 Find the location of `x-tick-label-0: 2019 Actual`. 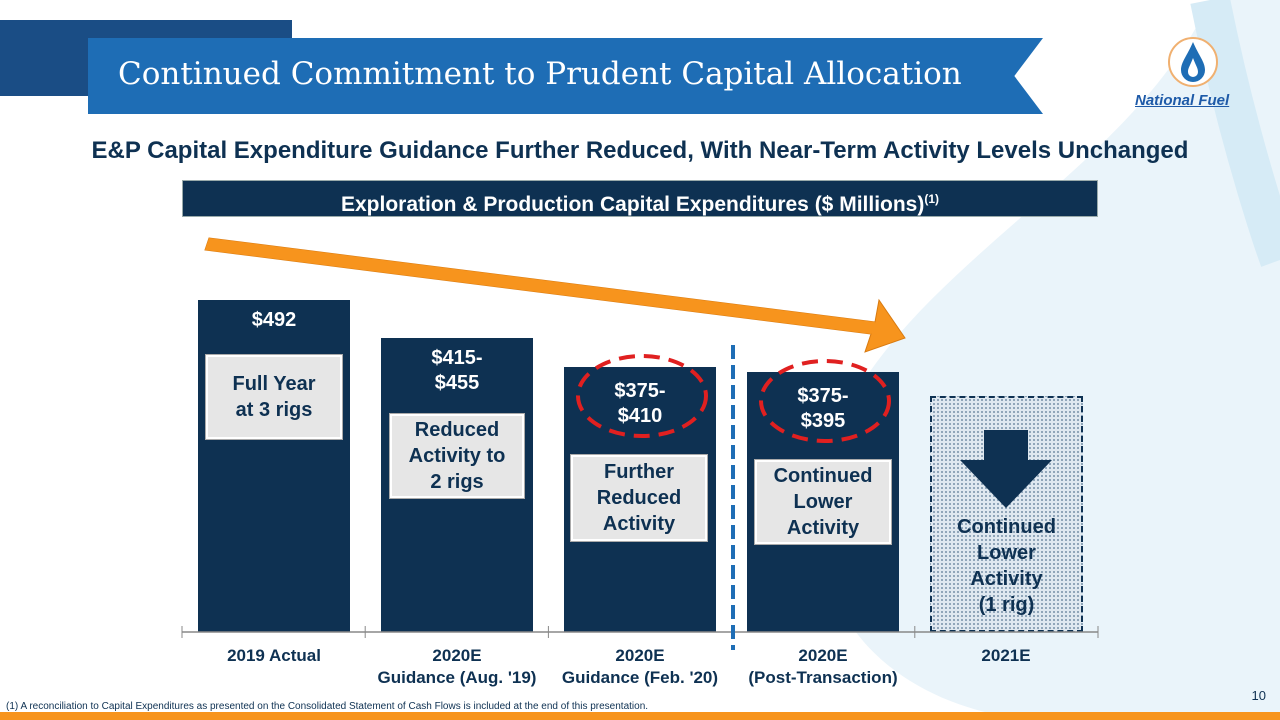

x-tick-label-0: 2019 Actual is located at coordinates (274, 667).